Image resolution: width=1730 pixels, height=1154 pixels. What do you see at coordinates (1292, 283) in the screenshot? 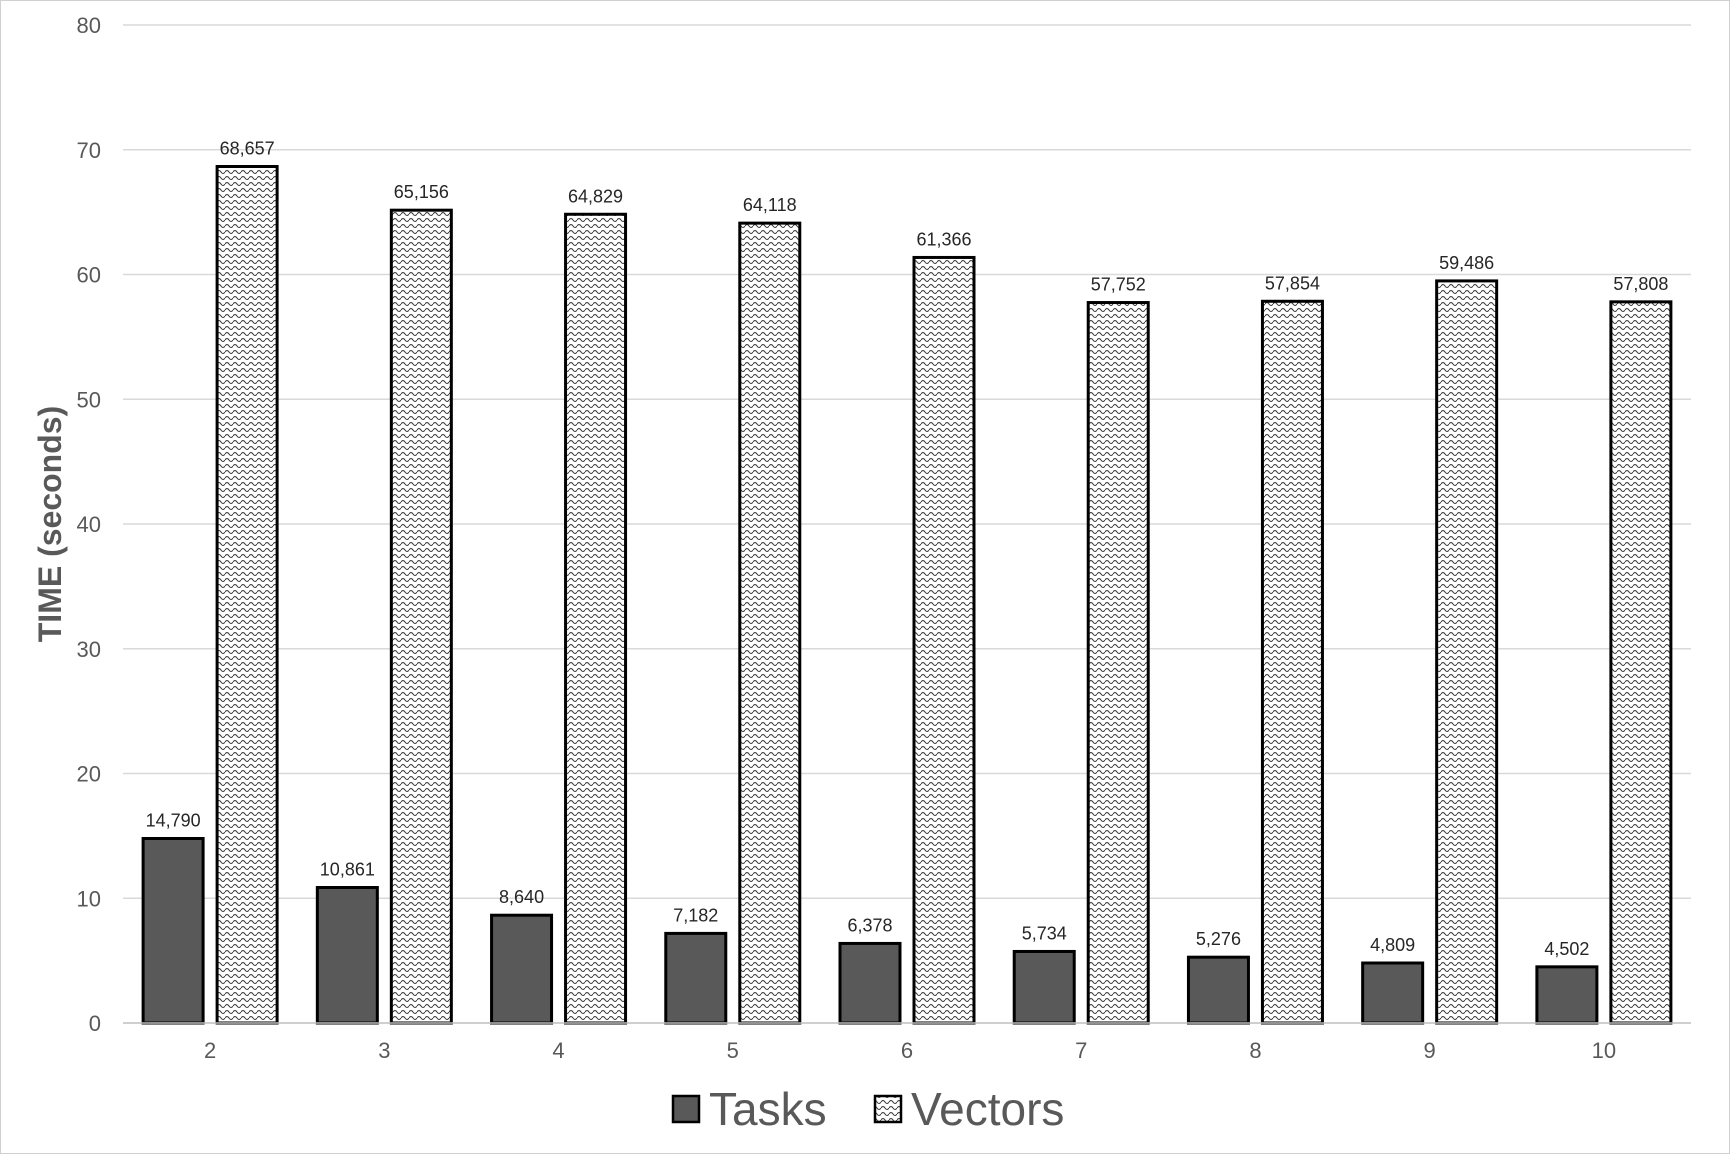
I see `data-label-vectors-8: 57,854` at bounding box center [1292, 283].